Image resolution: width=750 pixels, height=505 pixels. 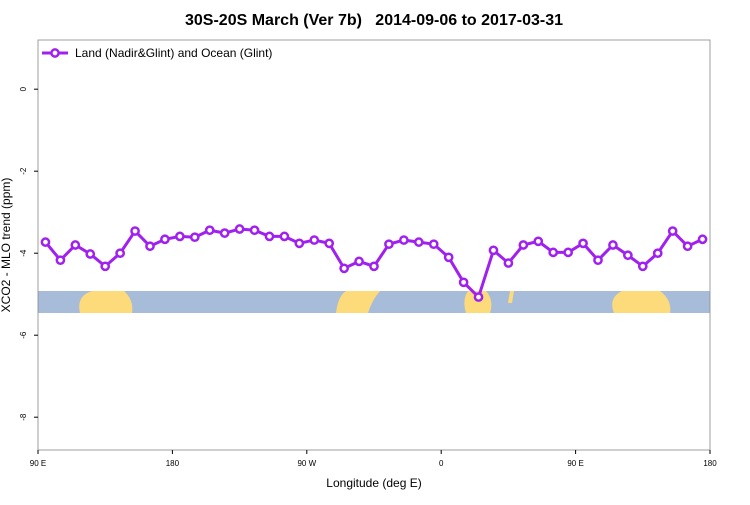 I want to click on legend-marker, so click(x=55, y=53).